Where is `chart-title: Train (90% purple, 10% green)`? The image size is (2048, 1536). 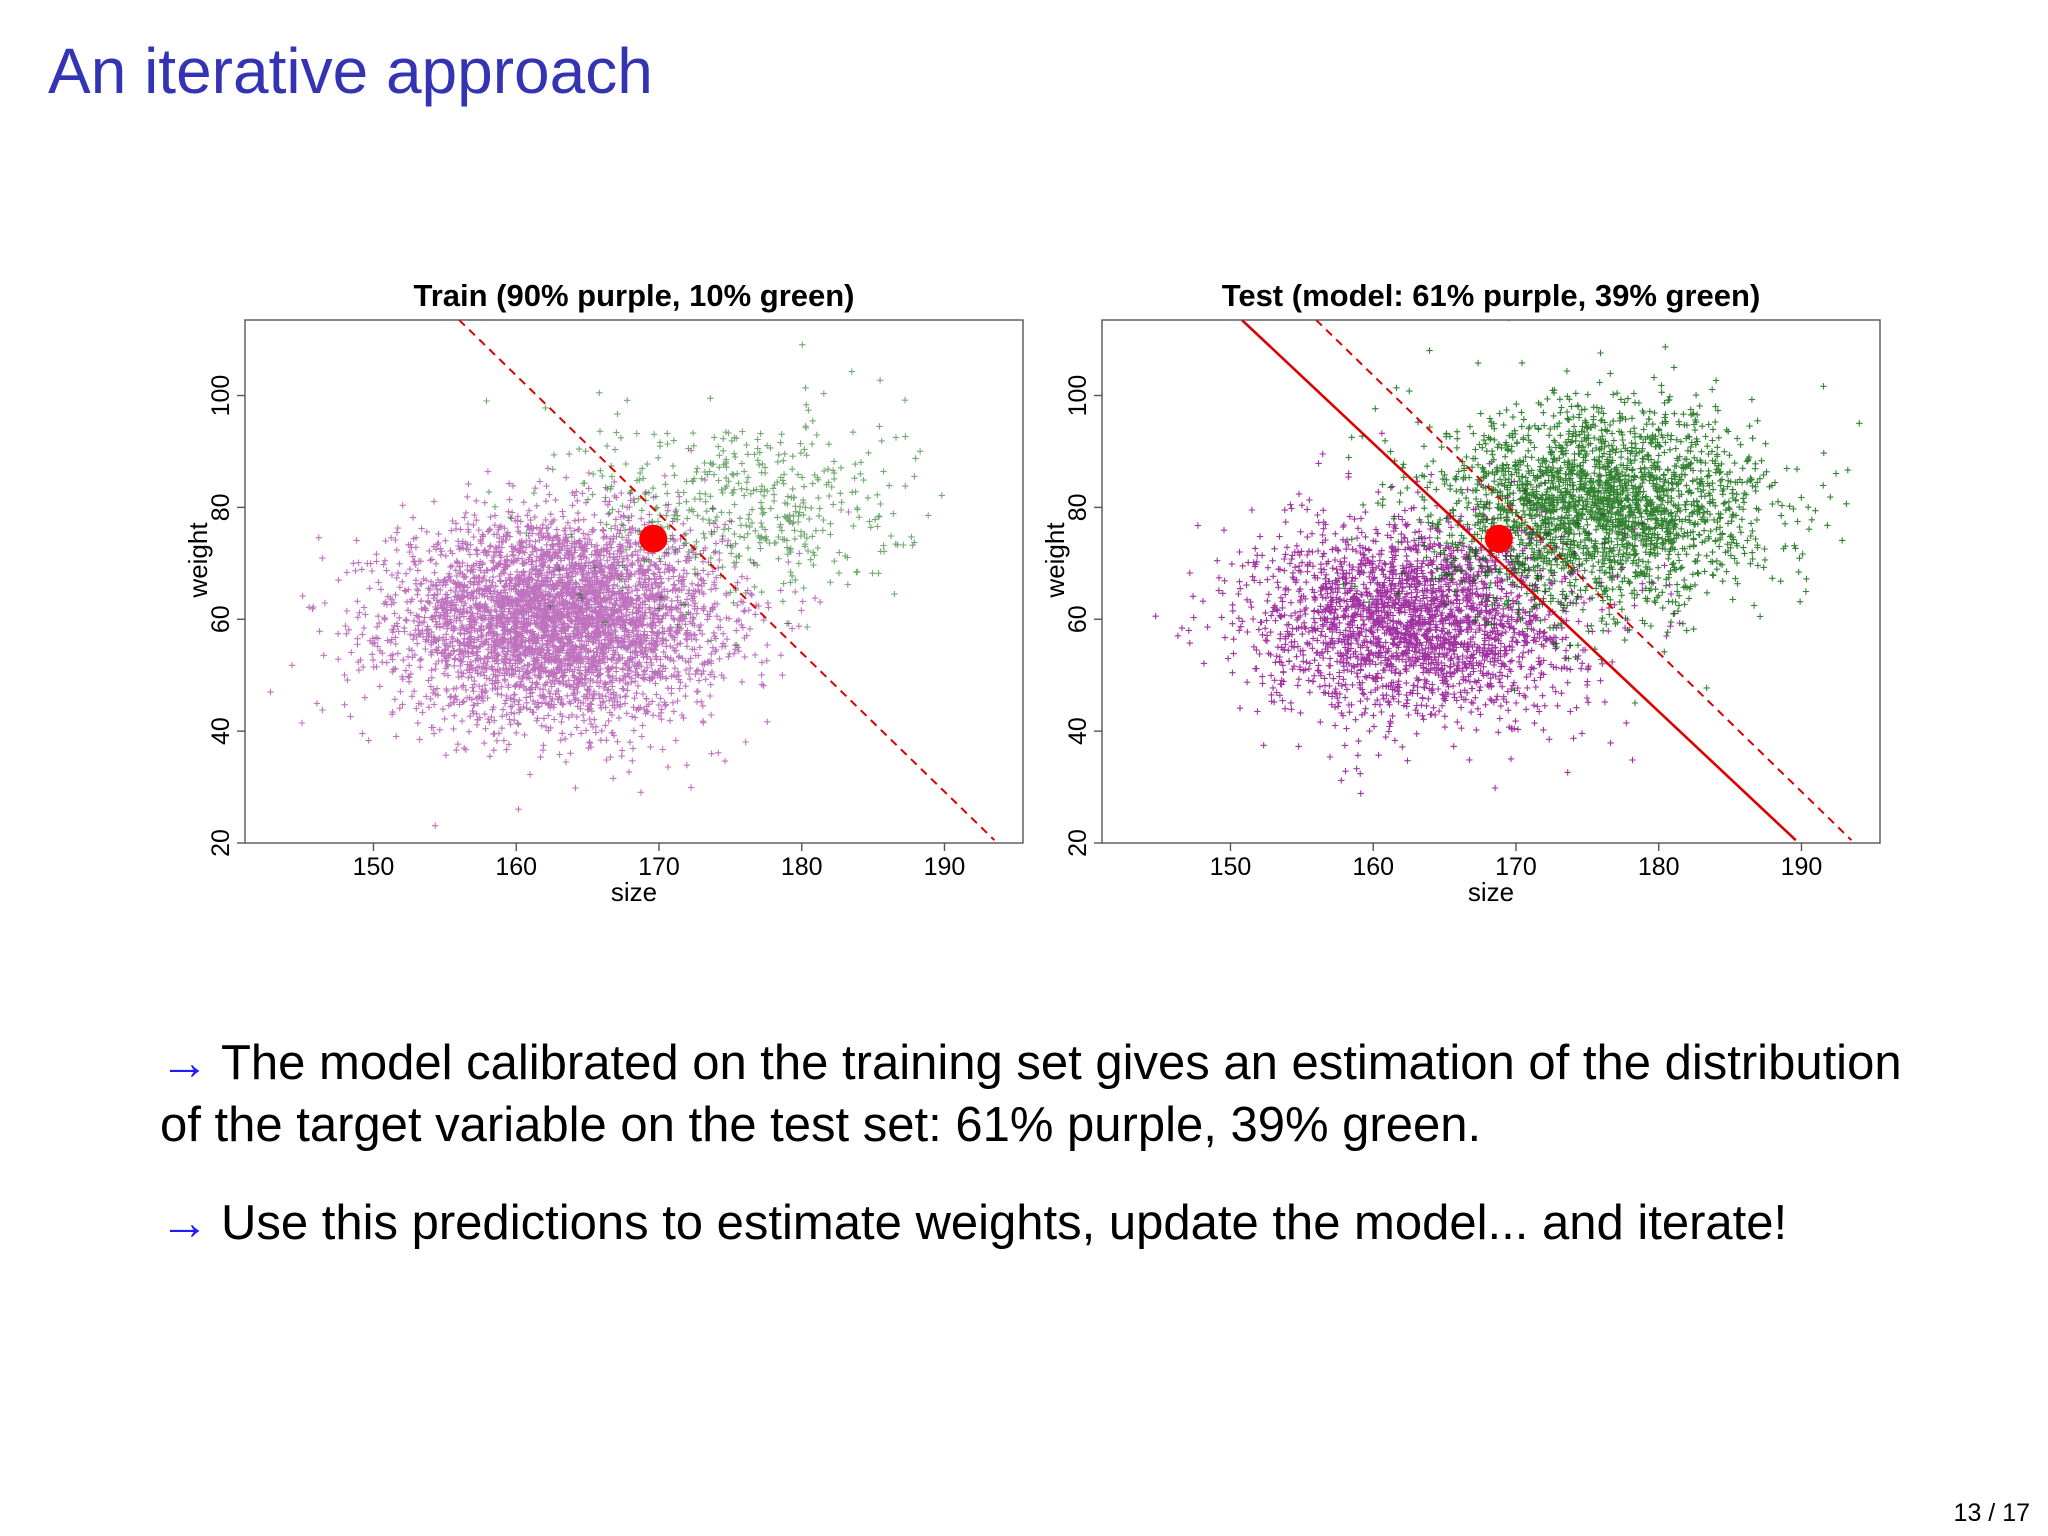 chart-title: Train (90% purple, 10% green) is located at coordinates (633, 295).